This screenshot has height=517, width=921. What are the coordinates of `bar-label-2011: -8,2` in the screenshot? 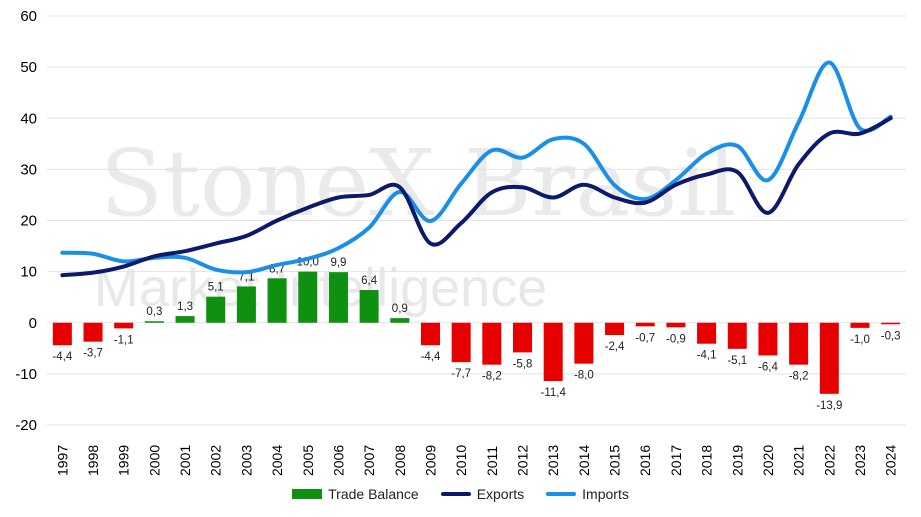 It's located at (492, 377).